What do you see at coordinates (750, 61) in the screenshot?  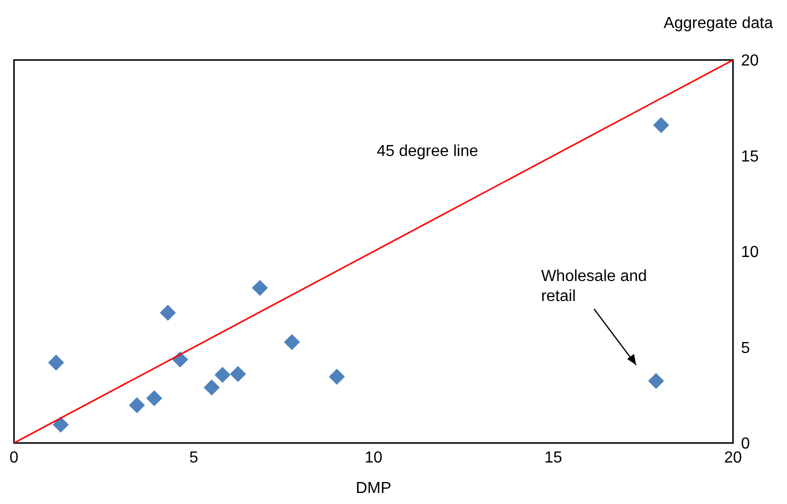 I see `y-tick-label: 20` at bounding box center [750, 61].